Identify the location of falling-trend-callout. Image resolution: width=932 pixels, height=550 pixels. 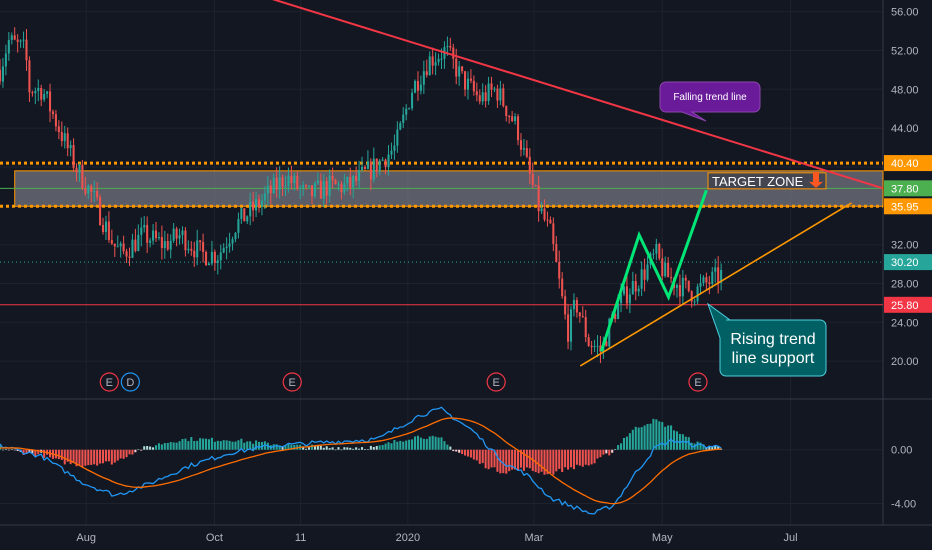
(710, 101).